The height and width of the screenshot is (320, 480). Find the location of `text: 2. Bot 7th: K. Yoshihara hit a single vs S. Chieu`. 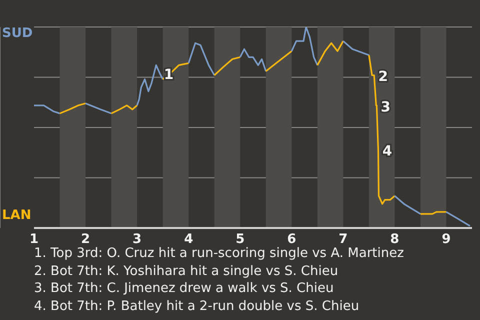

text: 2. Bot 7th: K. Yoshihara hit a single vs S. Chieu is located at coordinates (187, 271).